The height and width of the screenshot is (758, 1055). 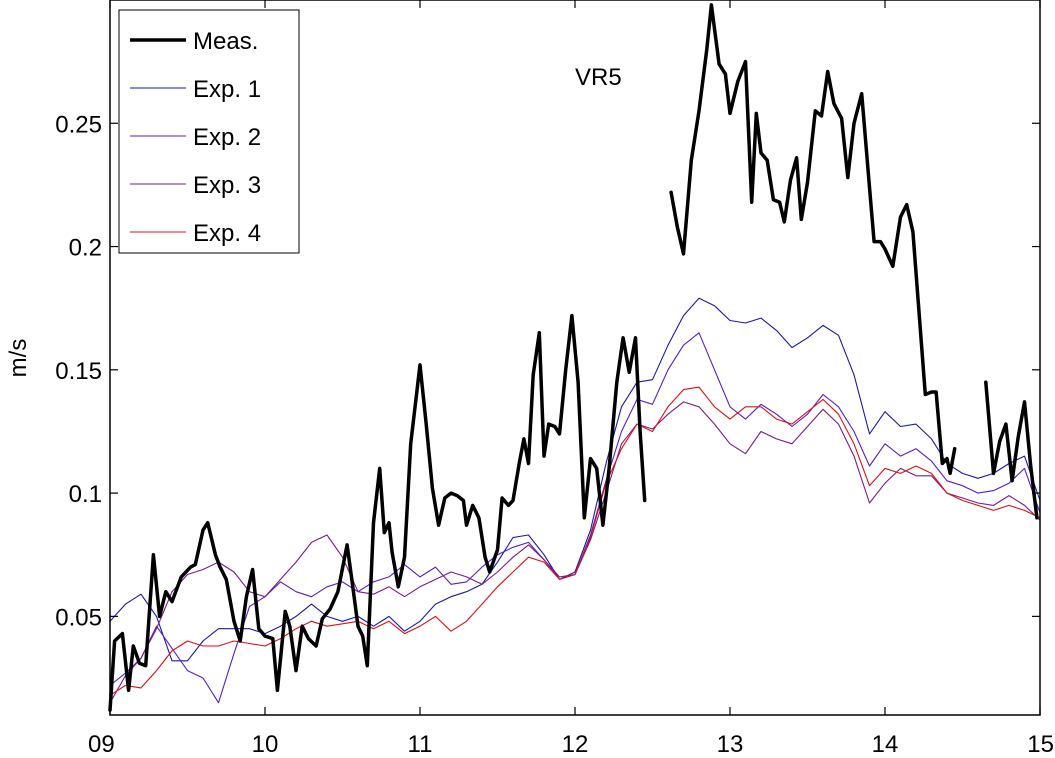 What do you see at coordinates (78, 617) in the screenshot?
I see `y-tick-label: 0.05` at bounding box center [78, 617].